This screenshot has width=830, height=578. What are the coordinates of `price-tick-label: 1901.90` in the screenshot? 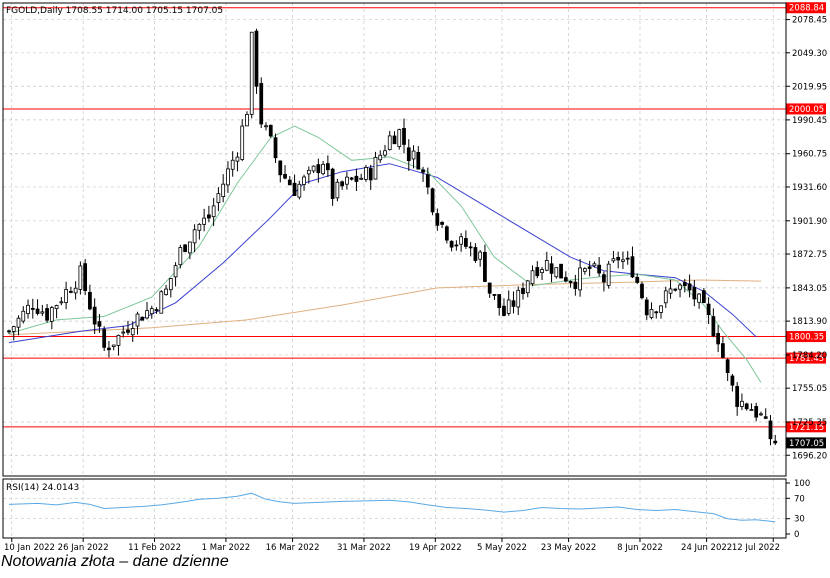 It's located at (809, 222).